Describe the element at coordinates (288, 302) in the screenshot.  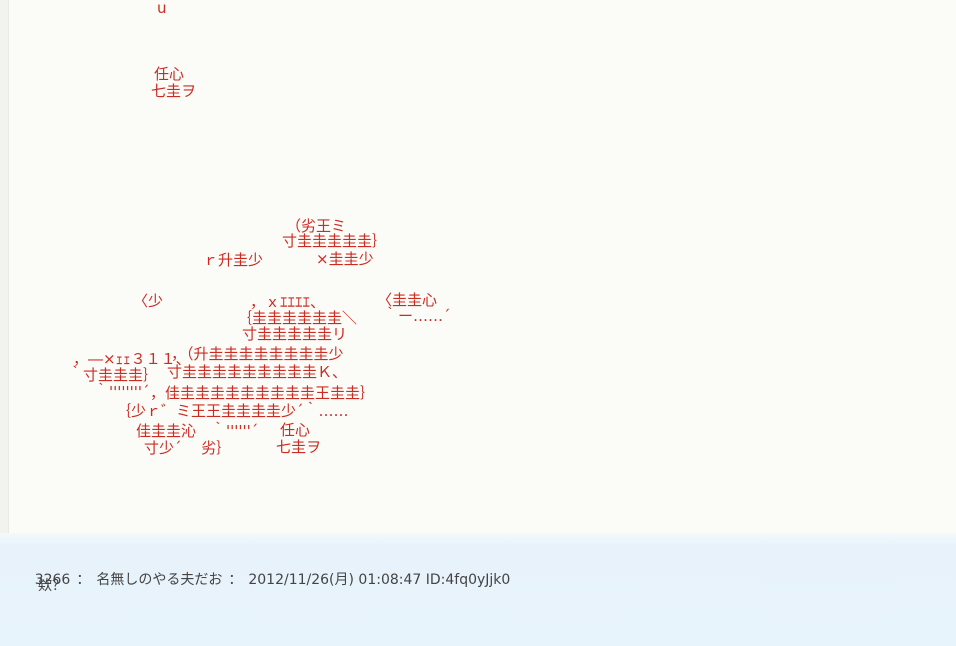
I see `aa-line: ，ｘｴｴｴｴ、` at that location.